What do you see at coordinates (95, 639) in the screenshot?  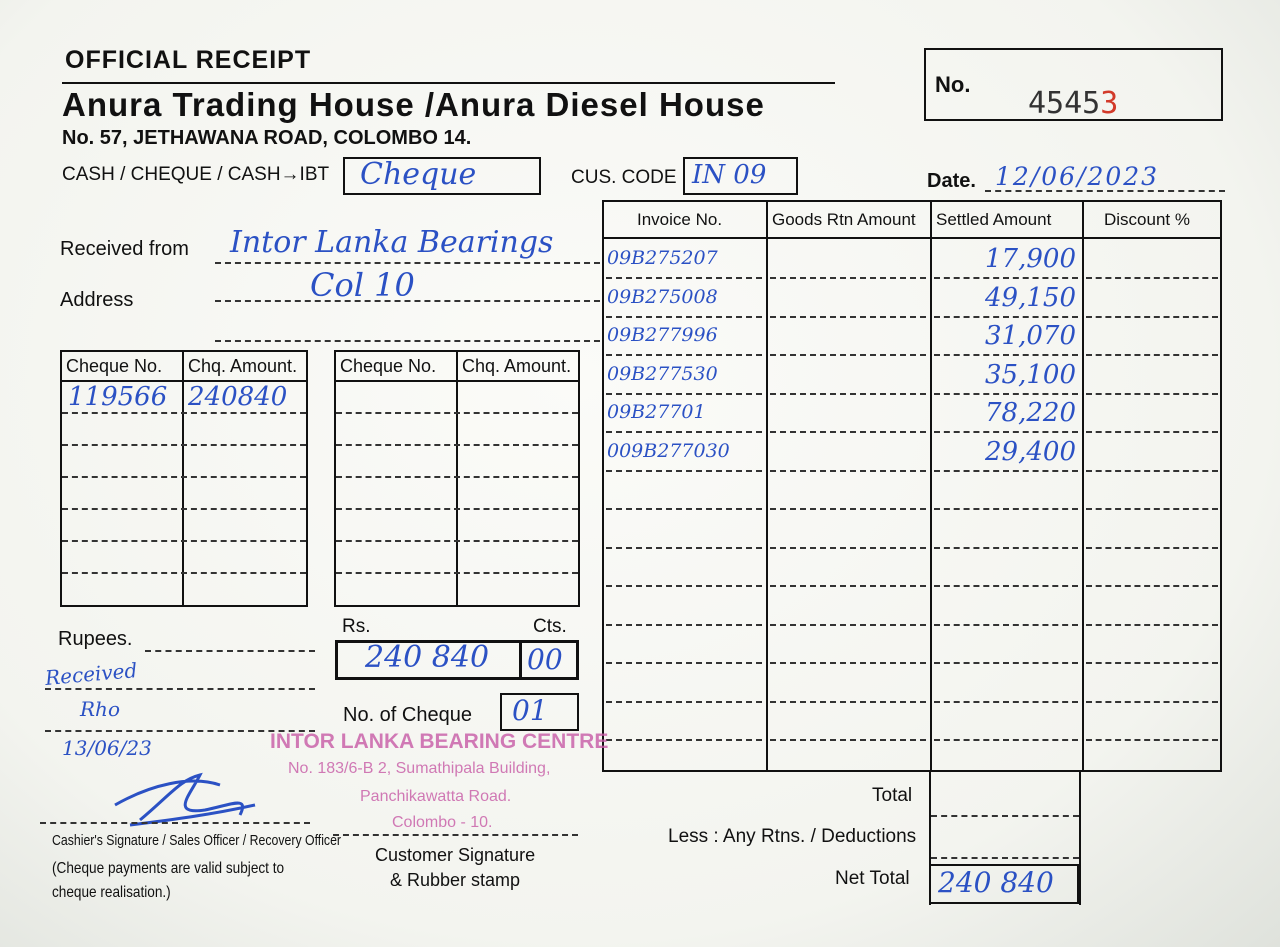 I see `rupees-label: Rupees.` at bounding box center [95, 639].